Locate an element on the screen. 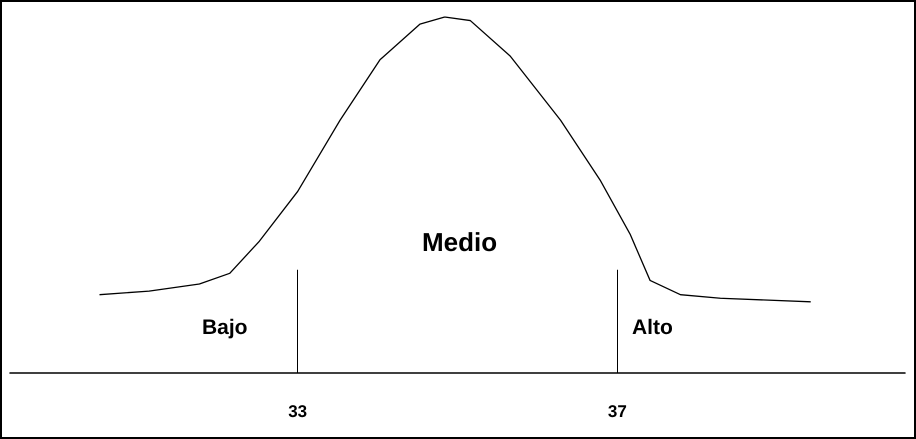  x-tick-label: 37 is located at coordinates (617, 411).